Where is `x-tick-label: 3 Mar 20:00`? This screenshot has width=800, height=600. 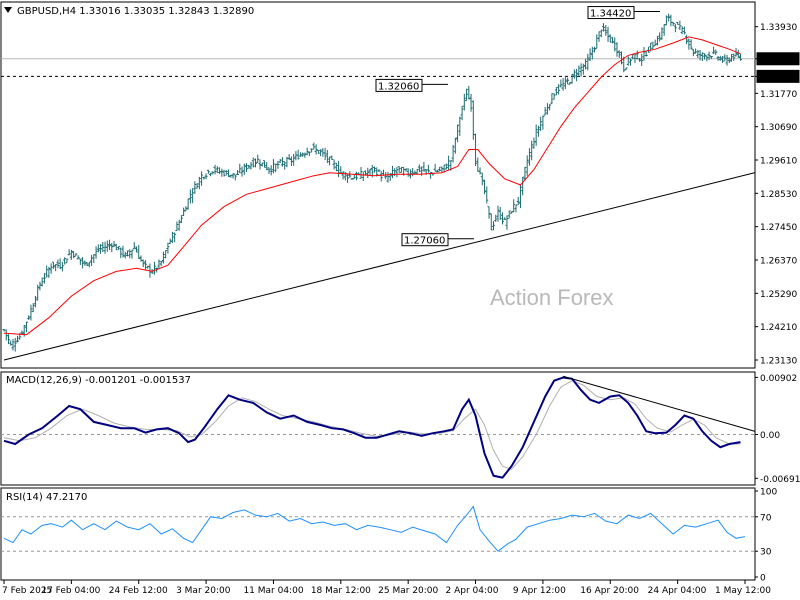 x-tick-label: 3 Mar 20:00 is located at coordinates (203, 591).